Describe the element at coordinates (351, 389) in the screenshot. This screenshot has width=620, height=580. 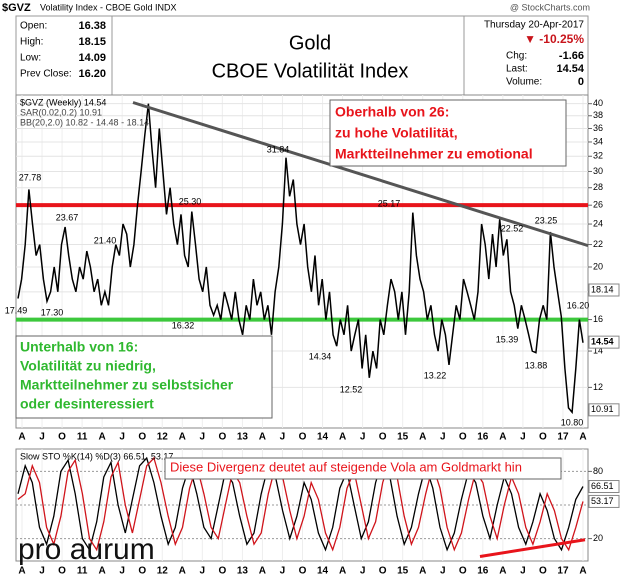
I see `price-label: 12.52` at that location.